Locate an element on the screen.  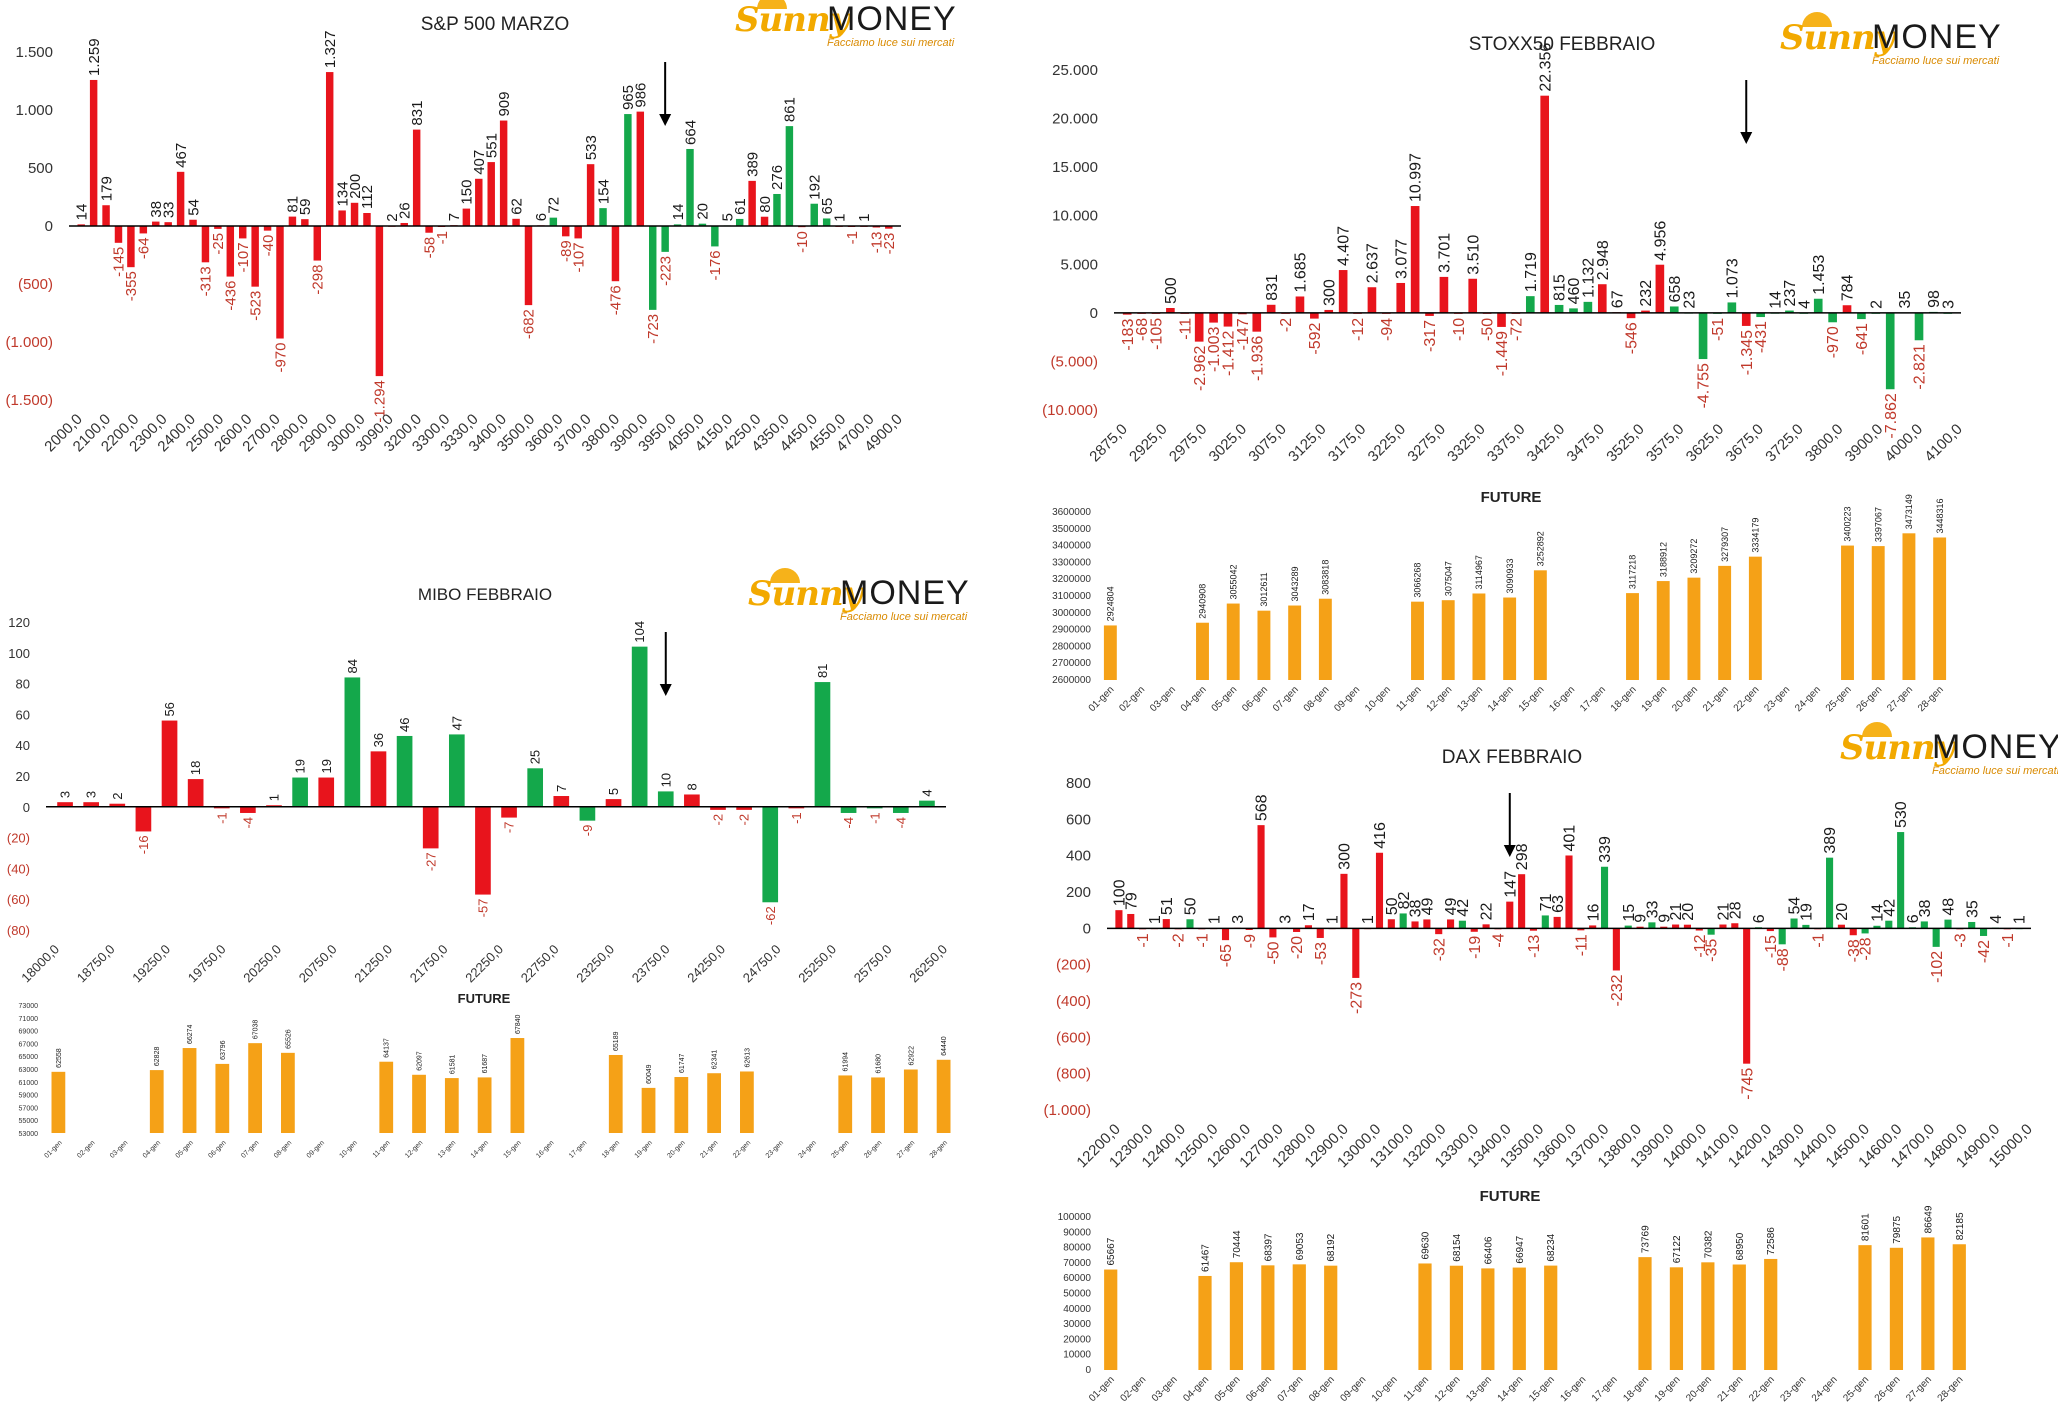
y-tick-label: (5.000) is located at coordinates (1074, 361).